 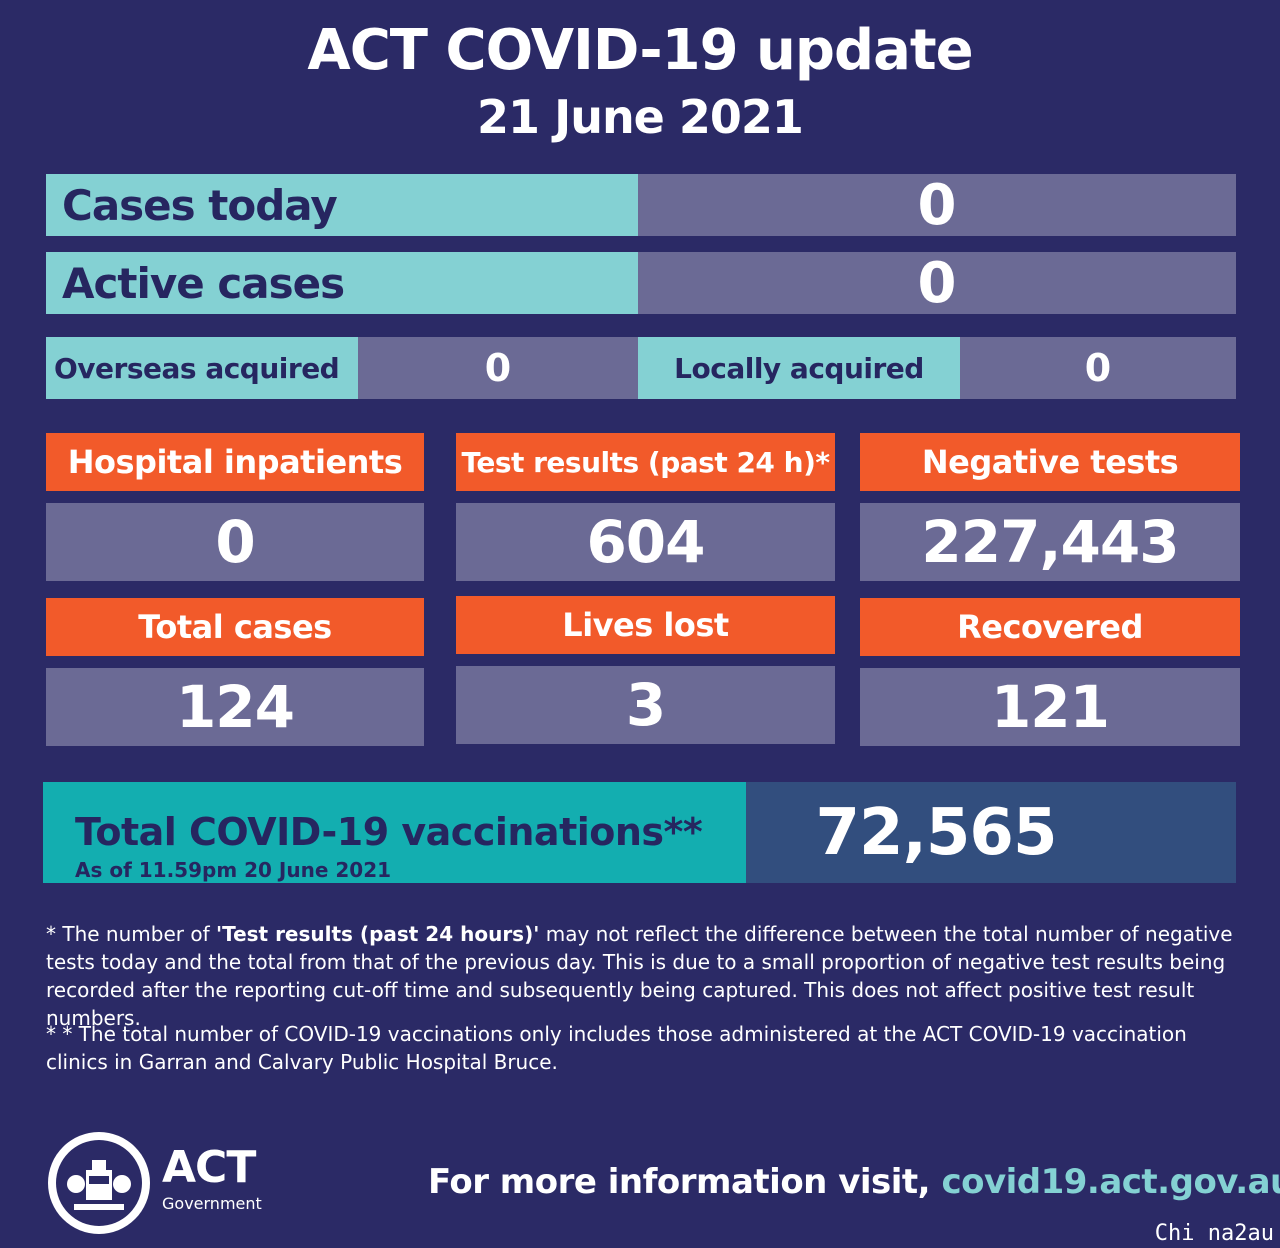 What do you see at coordinates (645, 705) in the screenshot?
I see `lives-lost-value: 3` at bounding box center [645, 705].